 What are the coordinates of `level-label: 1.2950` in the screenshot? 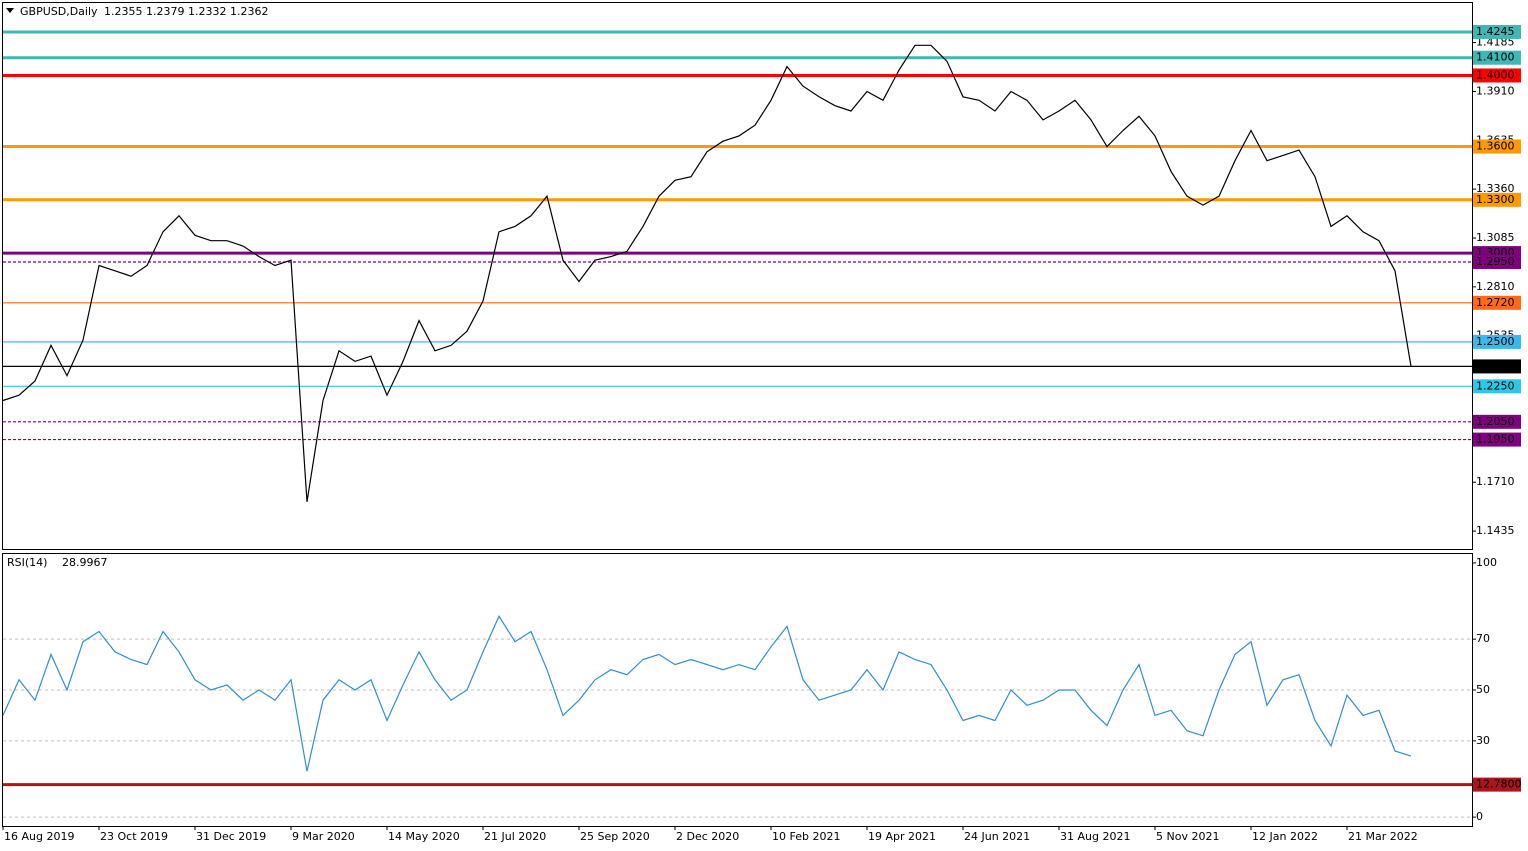 It's located at (1495, 261).